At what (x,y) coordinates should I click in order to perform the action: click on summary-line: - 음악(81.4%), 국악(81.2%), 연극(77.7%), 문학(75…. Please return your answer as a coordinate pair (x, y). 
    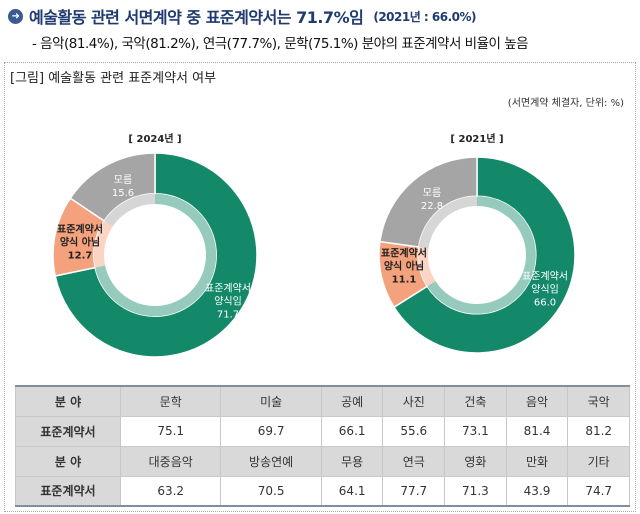
    Looking at the image, I should click on (280, 44).